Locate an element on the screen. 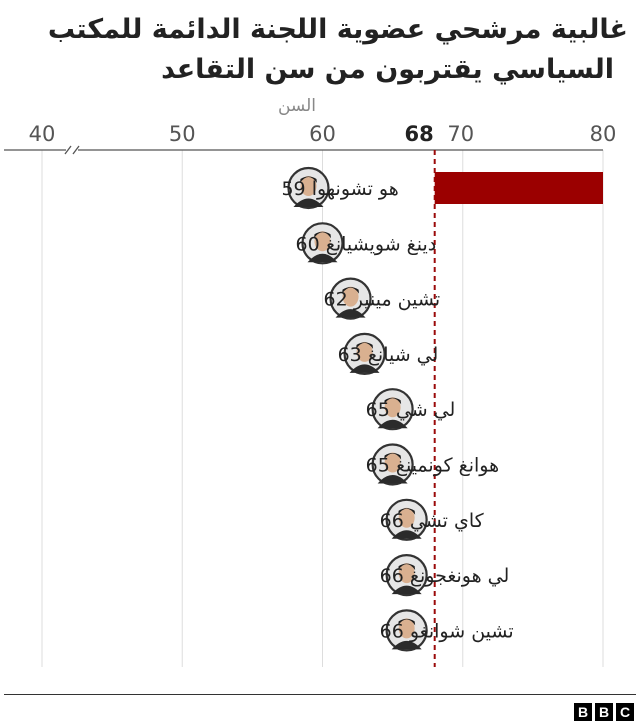 This screenshot has height=726, width=640. x-tick-label: 60 is located at coordinates (322, 134).